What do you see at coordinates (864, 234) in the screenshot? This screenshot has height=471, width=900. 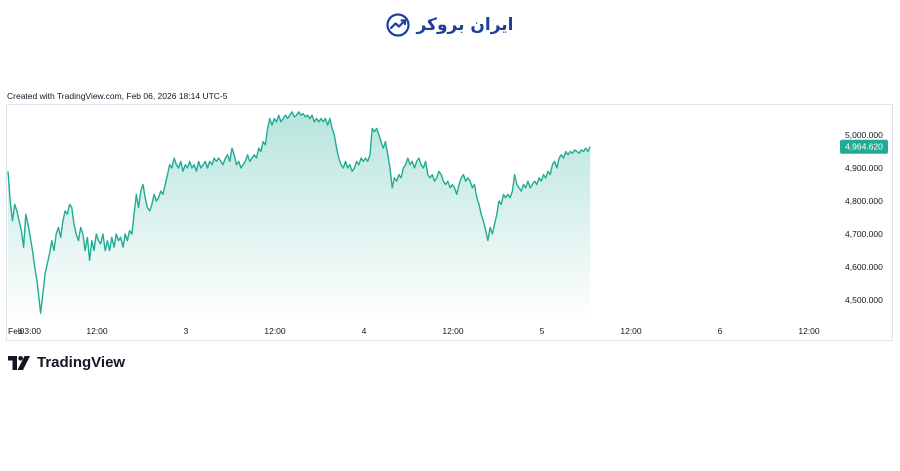 I see `y-tick-label: 4,700.000` at bounding box center [864, 234].